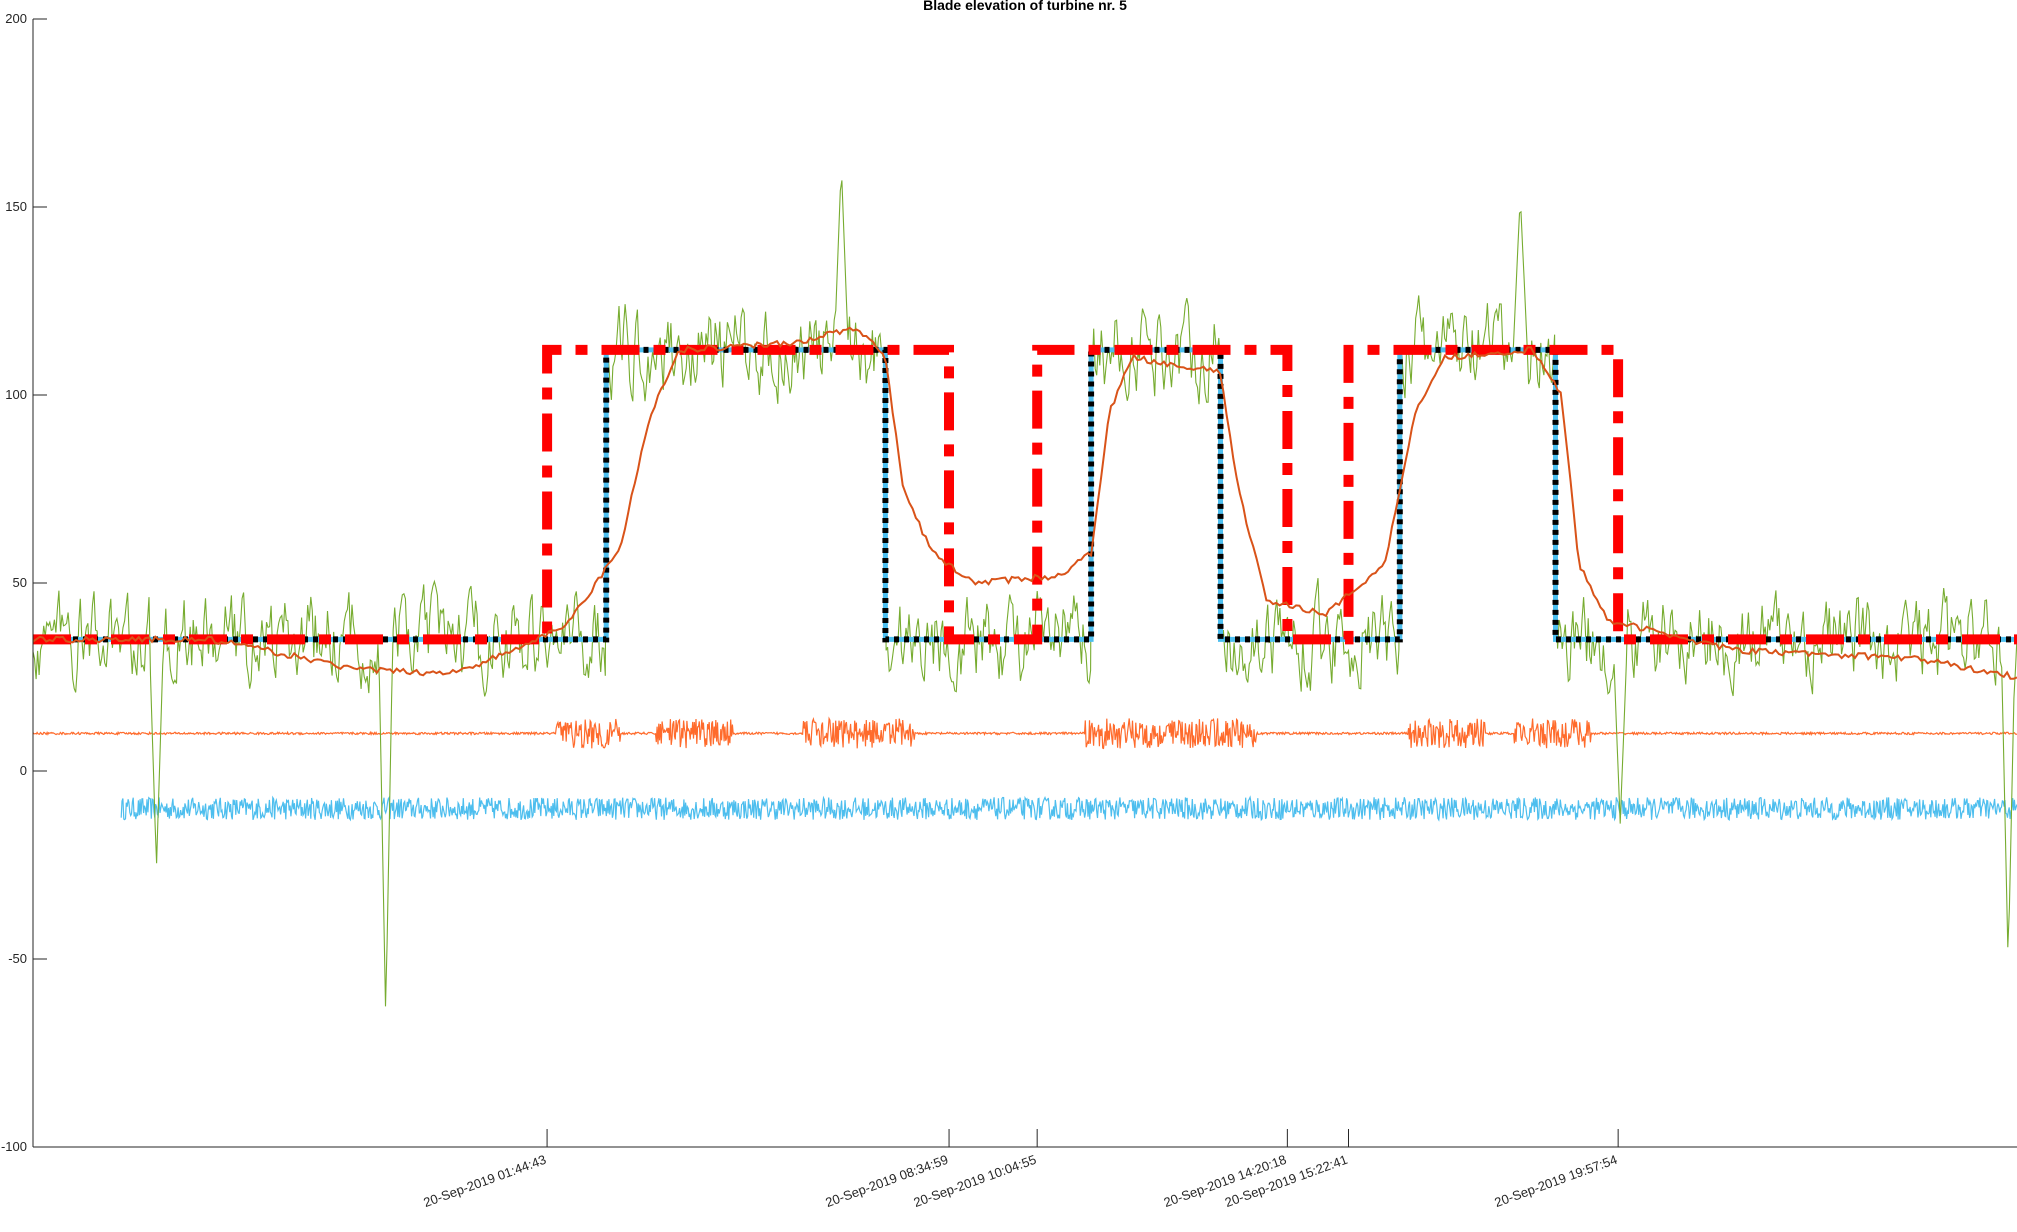 The image size is (2017, 1232). I want to click on y-tick-label: 50, so click(20, 582).